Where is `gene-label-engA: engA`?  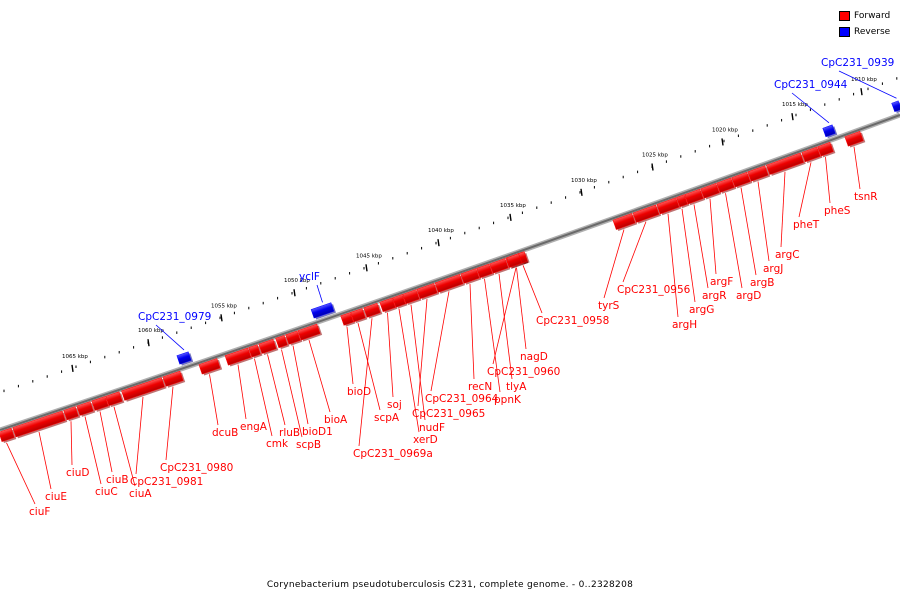 gene-label-engA: engA is located at coordinates (254, 427).